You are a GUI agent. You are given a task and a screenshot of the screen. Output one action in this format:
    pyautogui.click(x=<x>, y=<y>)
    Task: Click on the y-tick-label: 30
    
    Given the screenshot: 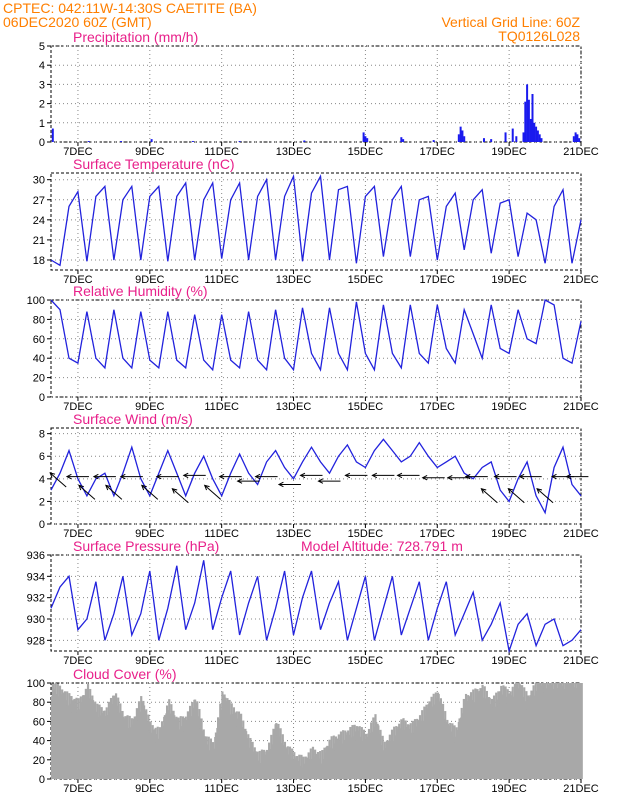 What is the action you would take?
    pyautogui.click(x=39, y=181)
    